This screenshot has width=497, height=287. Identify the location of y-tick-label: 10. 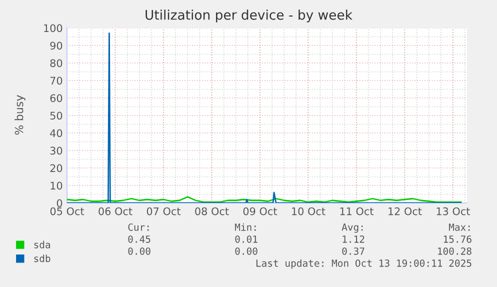
(56, 186).